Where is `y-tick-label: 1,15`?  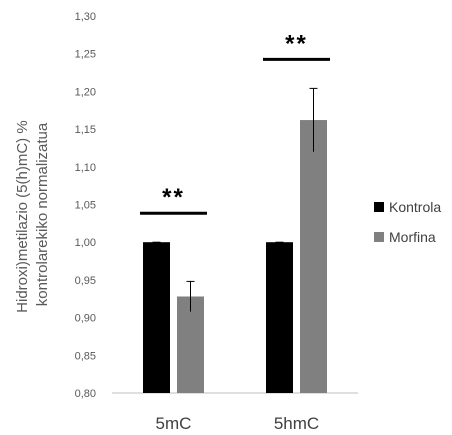
y-tick-label: 1,15 is located at coordinates (85, 130).